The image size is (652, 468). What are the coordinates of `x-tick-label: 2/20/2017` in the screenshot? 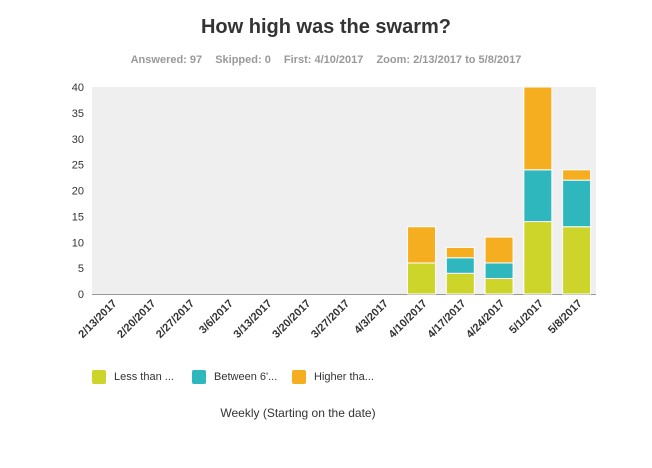 It's located at (136, 319).